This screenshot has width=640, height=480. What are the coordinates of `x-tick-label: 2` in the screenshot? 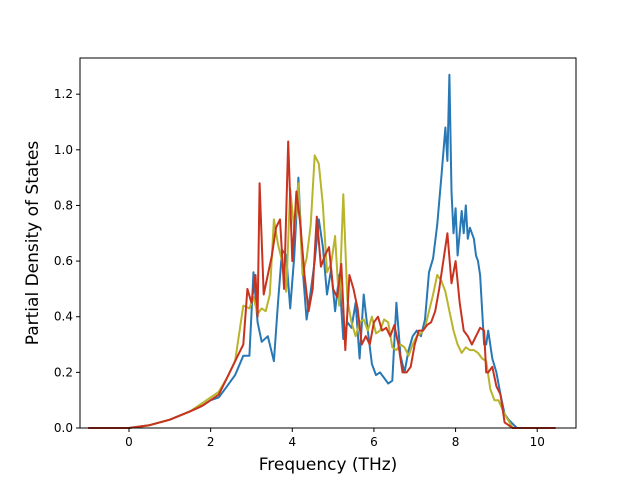 It's located at (211, 442).